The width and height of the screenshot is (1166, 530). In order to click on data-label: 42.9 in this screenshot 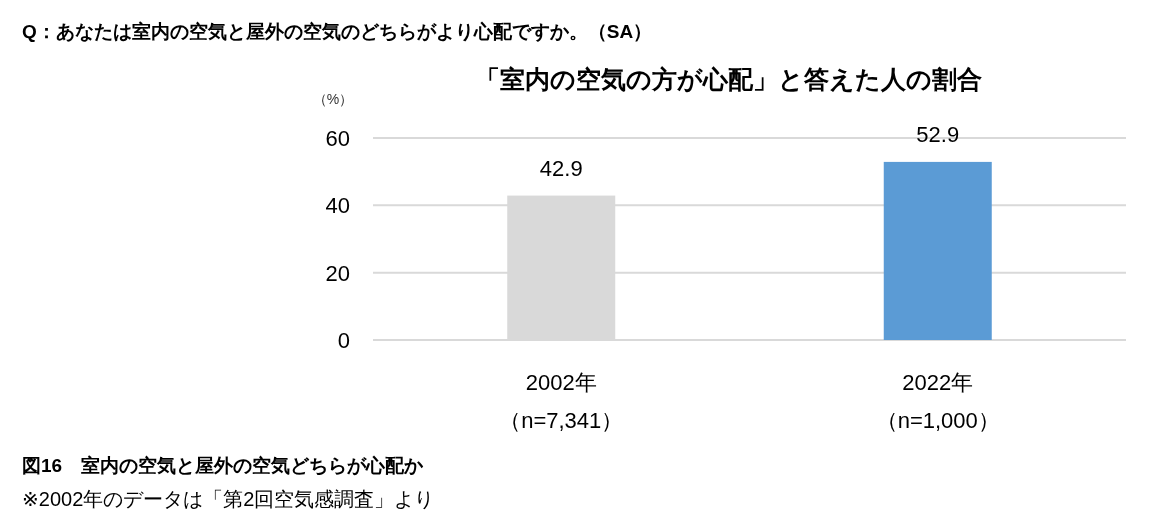, I will do `click(561, 168)`.